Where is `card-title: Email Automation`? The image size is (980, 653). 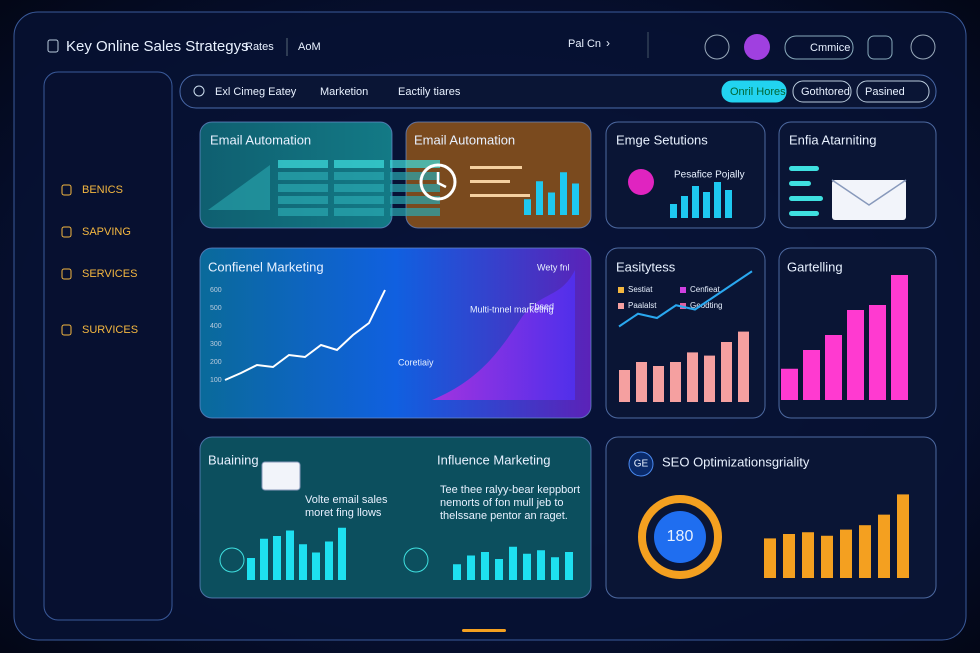 card-title: Email Automation is located at coordinates (464, 139).